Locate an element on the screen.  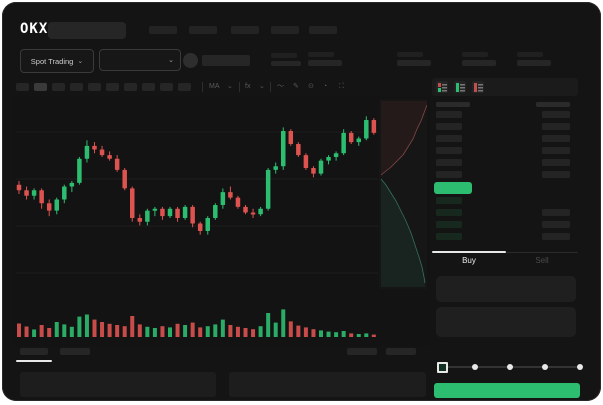
orders-panel-placeholder is located at coordinates (118, 384).